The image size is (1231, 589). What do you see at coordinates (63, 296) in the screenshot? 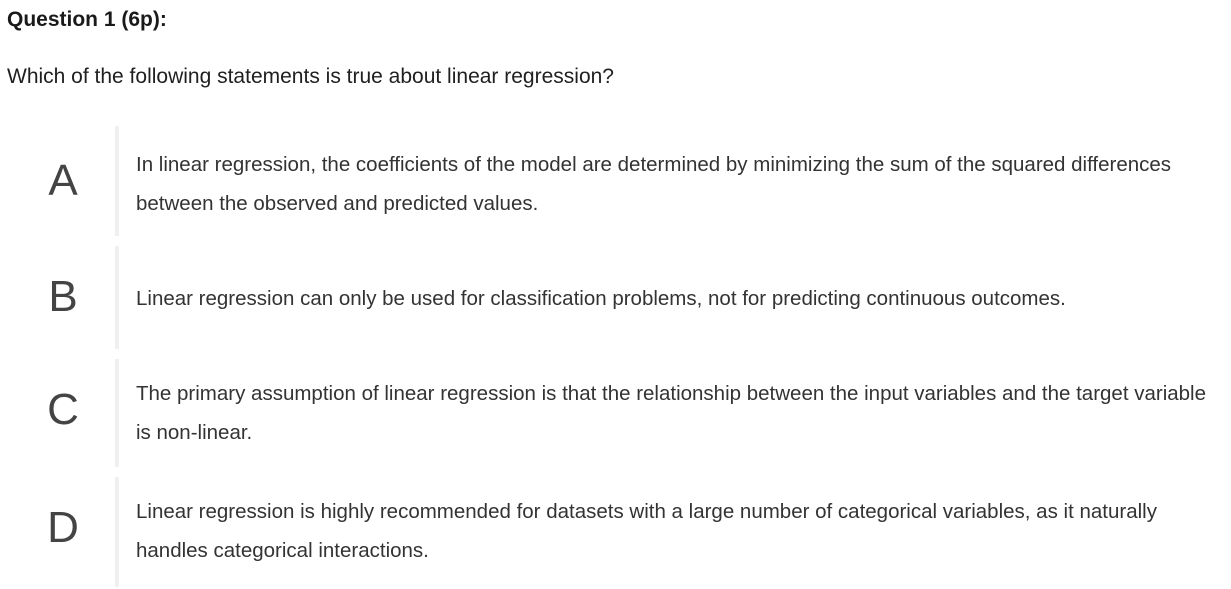
I see `option-letter: B` at bounding box center [63, 296].